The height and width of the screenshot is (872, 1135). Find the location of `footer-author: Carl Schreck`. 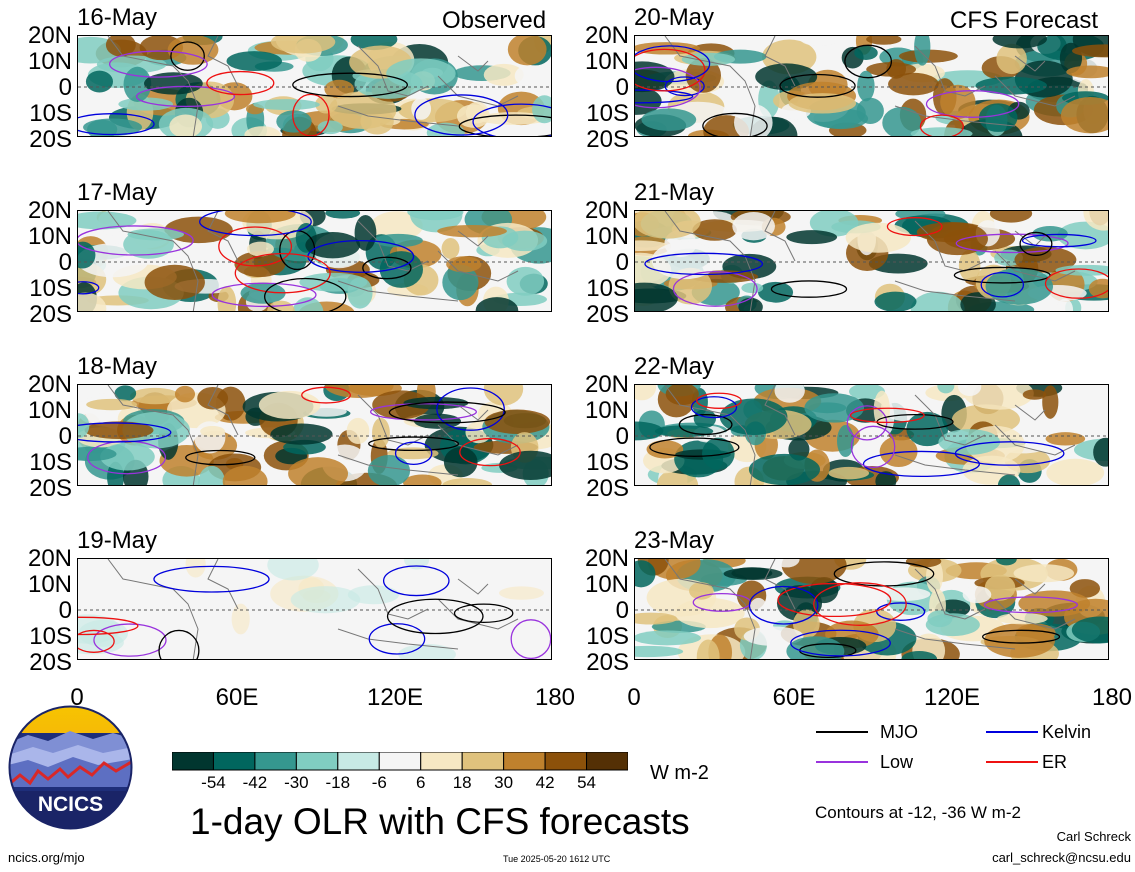

footer-author: Carl Schreck is located at coordinates (1093, 836).